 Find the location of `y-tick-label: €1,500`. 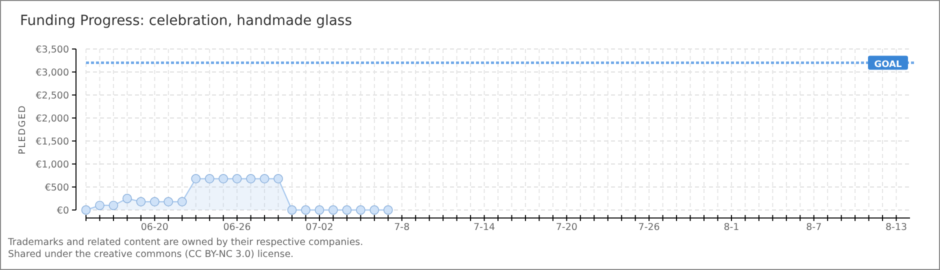

y-tick-label: €1,500 is located at coordinates (52, 142).